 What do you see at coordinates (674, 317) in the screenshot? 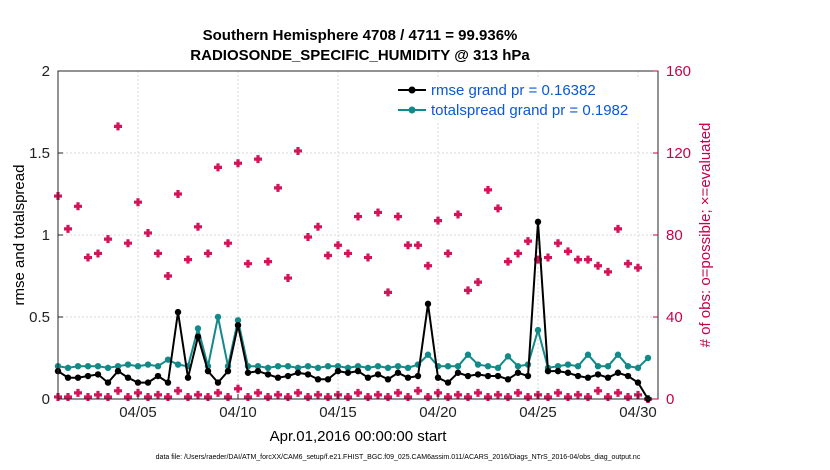
I see `y-tick-label-right: 40` at bounding box center [674, 317].